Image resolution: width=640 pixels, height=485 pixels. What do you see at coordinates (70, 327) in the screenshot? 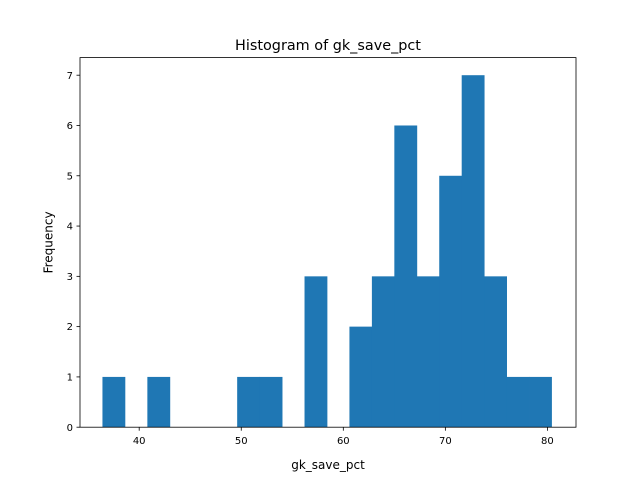
I see `y-tick-label: 2` at bounding box center [70, 327].